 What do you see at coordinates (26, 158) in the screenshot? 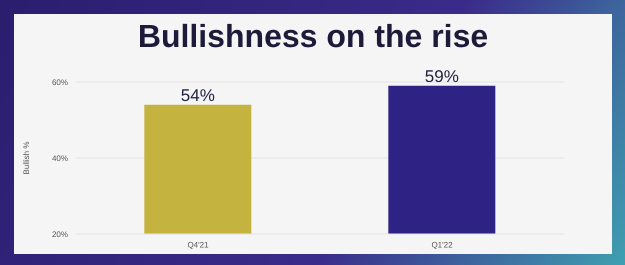
I see `y-axis-title: Bullish %` at bounding box center [26, 158].